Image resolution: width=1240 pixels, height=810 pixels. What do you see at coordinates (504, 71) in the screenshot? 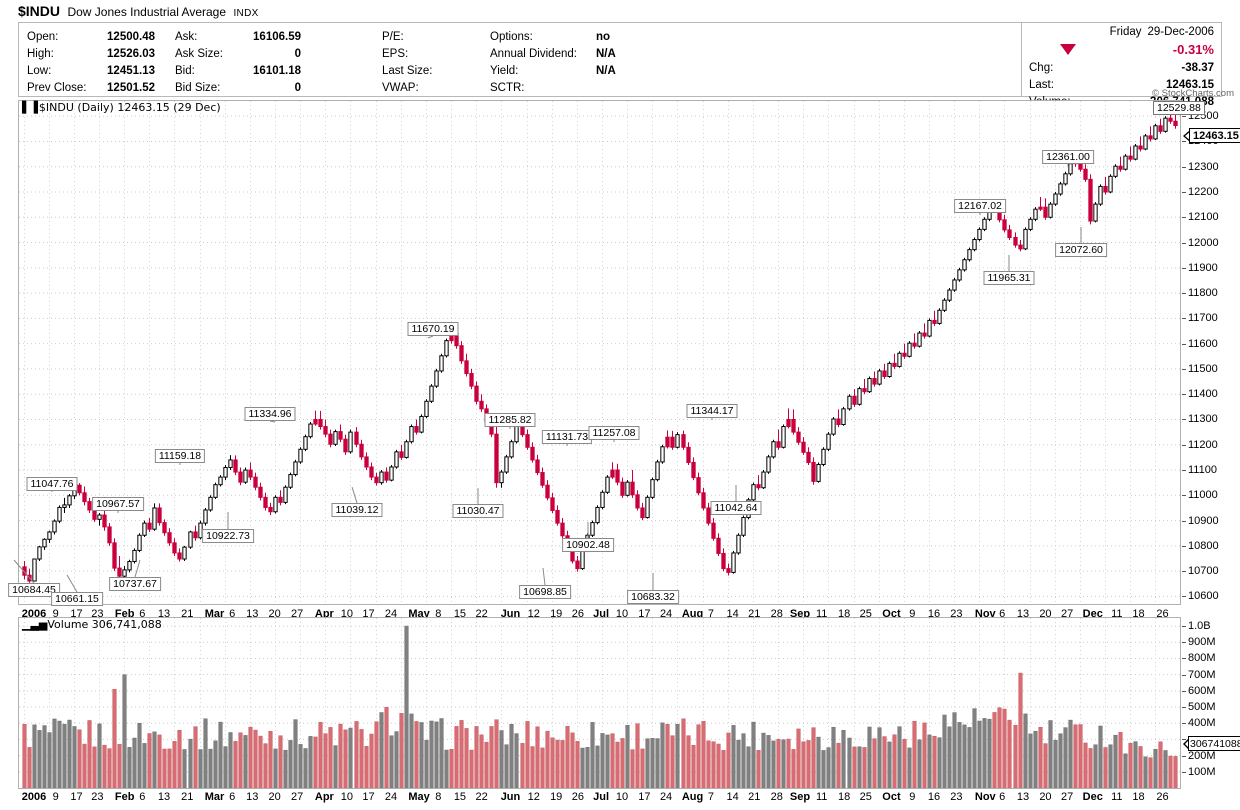
I see `yield-label: Yield:` at bounding box center [504, 71].